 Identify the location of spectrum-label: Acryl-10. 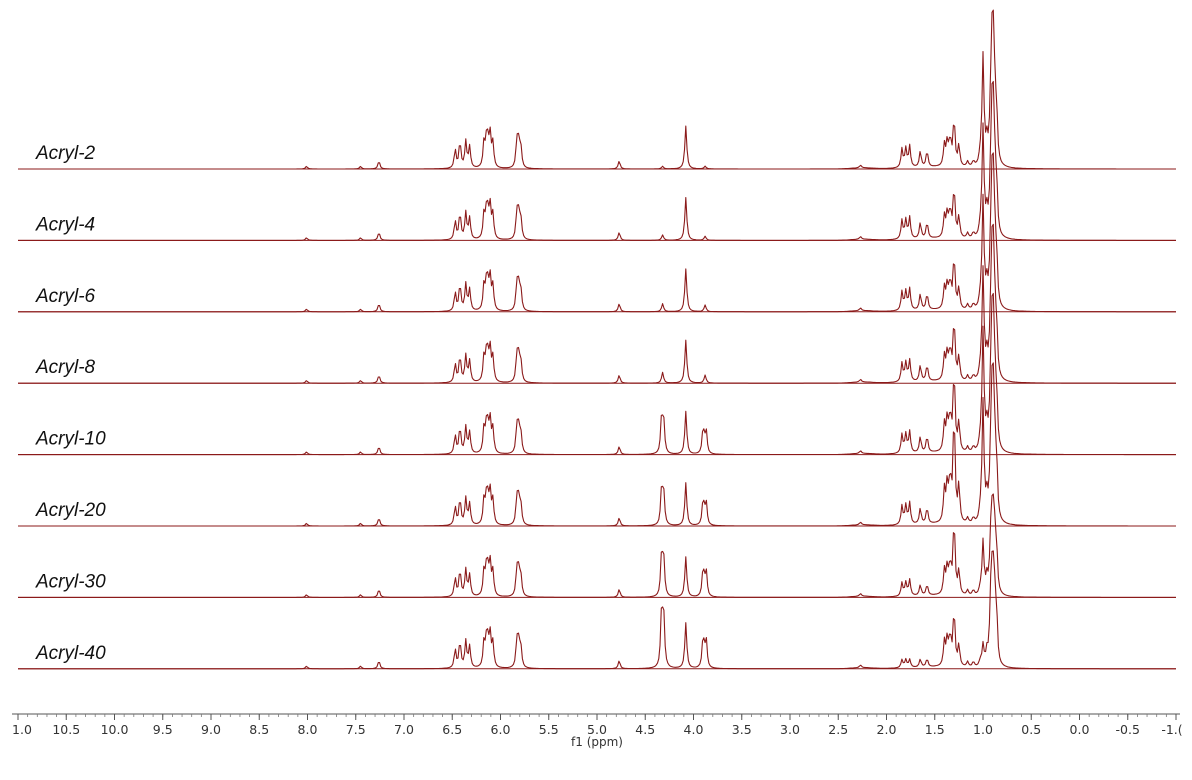
(70, 439).